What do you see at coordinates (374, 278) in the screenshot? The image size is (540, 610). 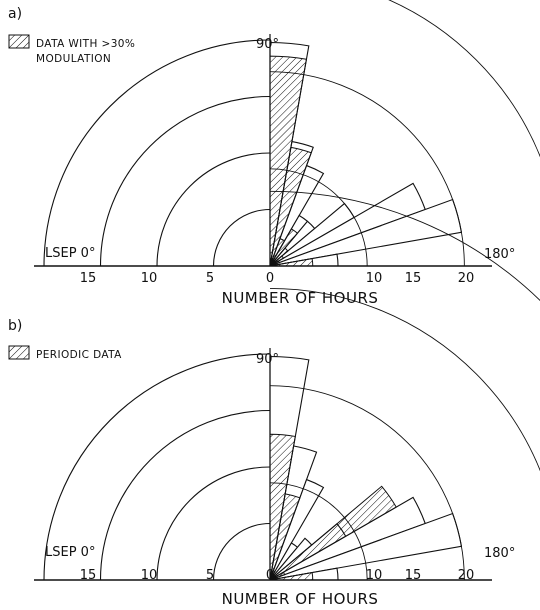 I see `tick-a-r10: 10` at bounding box center [374, 278].